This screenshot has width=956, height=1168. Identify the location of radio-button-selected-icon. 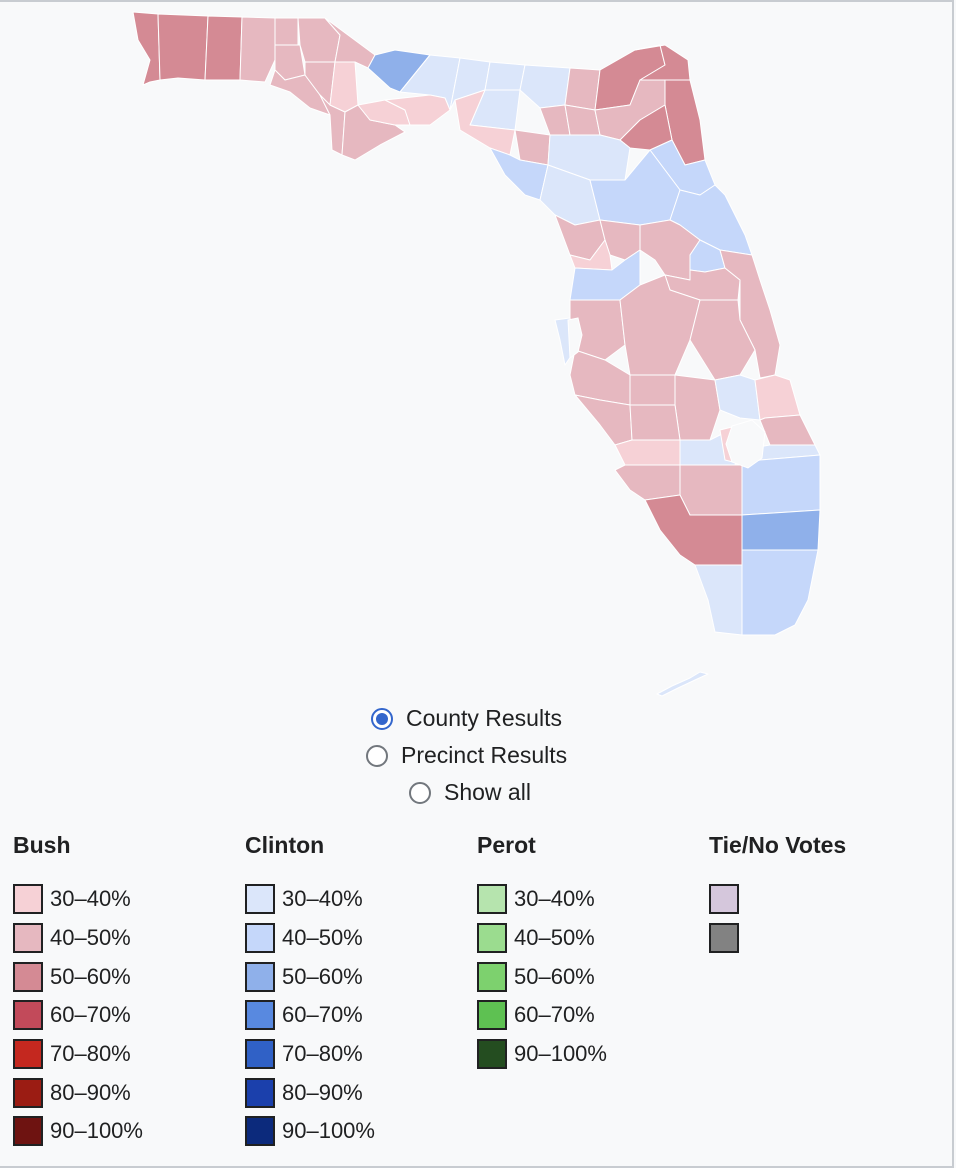
(382, 718).